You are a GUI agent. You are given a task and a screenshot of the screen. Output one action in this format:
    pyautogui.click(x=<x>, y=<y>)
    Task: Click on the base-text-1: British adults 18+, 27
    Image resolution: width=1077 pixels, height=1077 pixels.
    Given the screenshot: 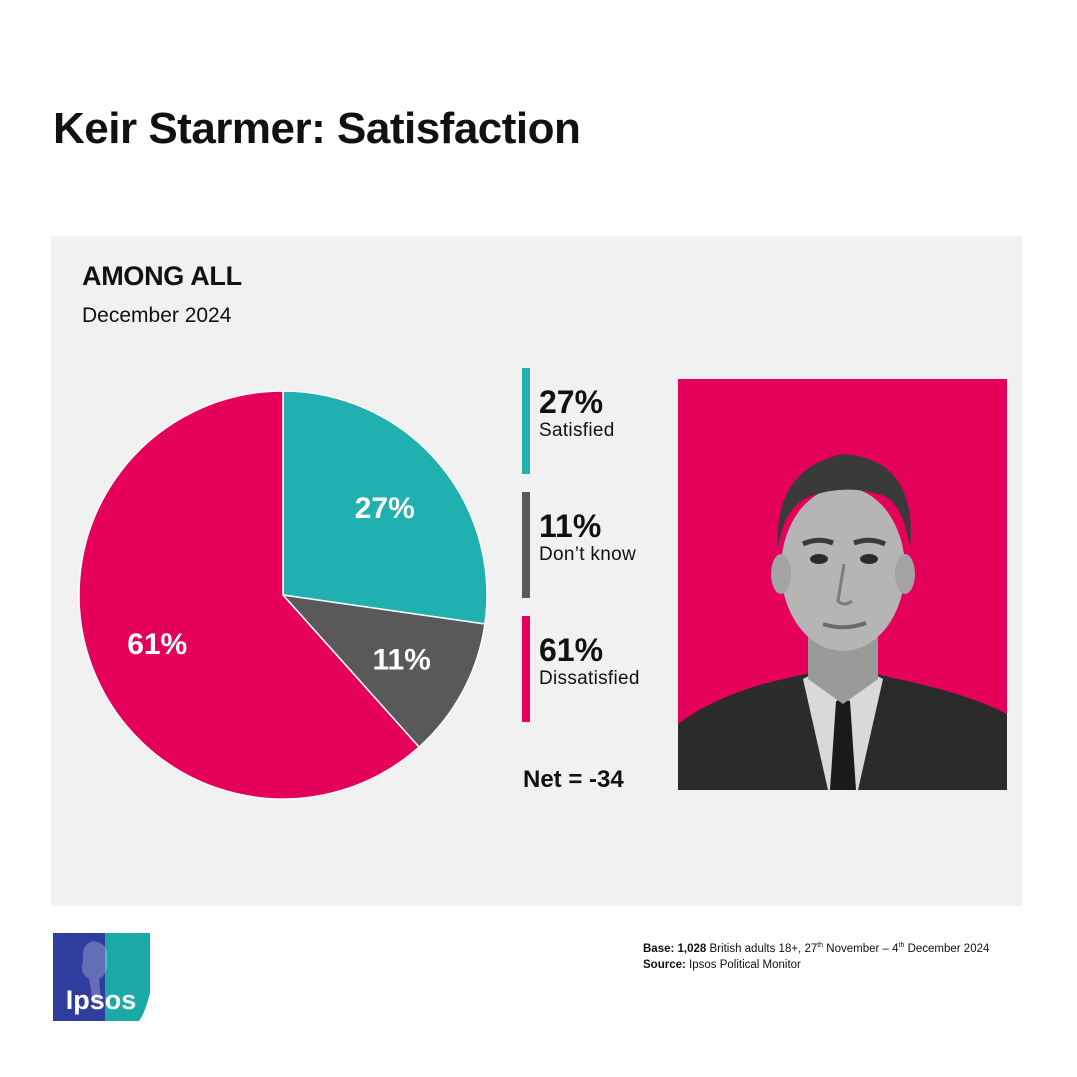 What is the action you would take?
    pyautogui.click(x=763, y=948)
    